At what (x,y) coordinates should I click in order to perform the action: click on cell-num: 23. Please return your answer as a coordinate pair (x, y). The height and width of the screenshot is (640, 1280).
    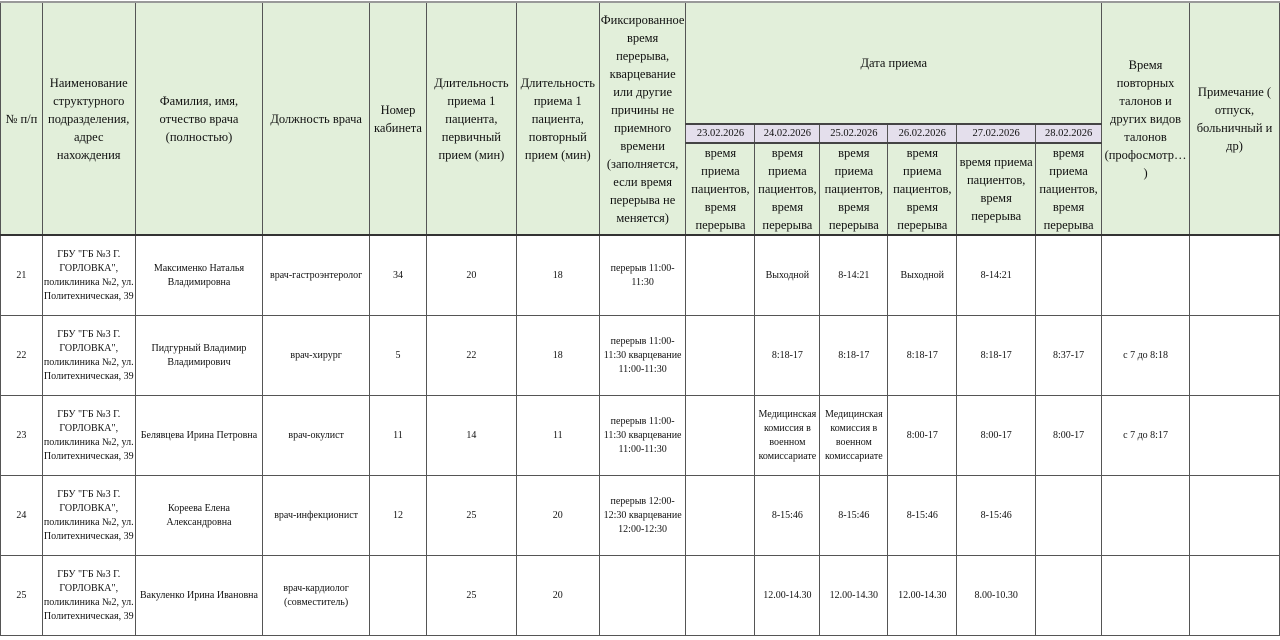
    Looking at the image, I should click on (21, 435).